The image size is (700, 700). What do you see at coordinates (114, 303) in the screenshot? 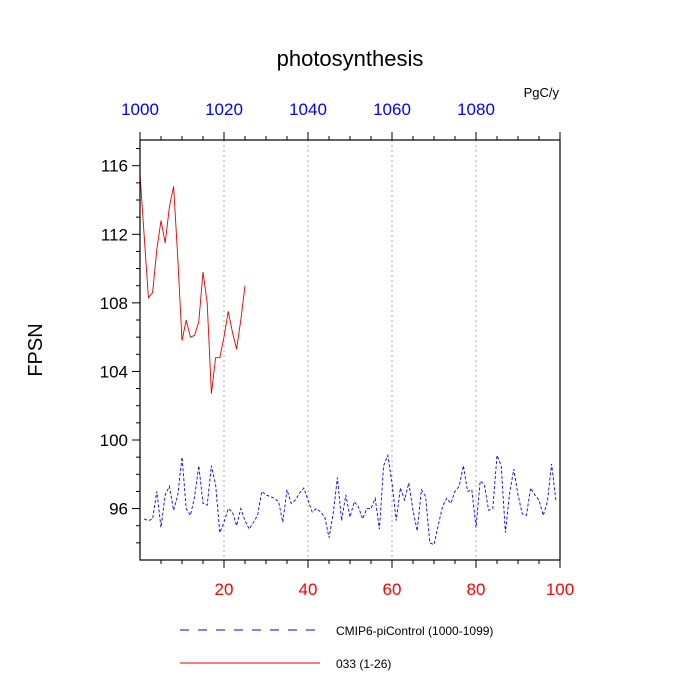
I see `y-tick-label-108: 108` at bounding box center [114, 303].